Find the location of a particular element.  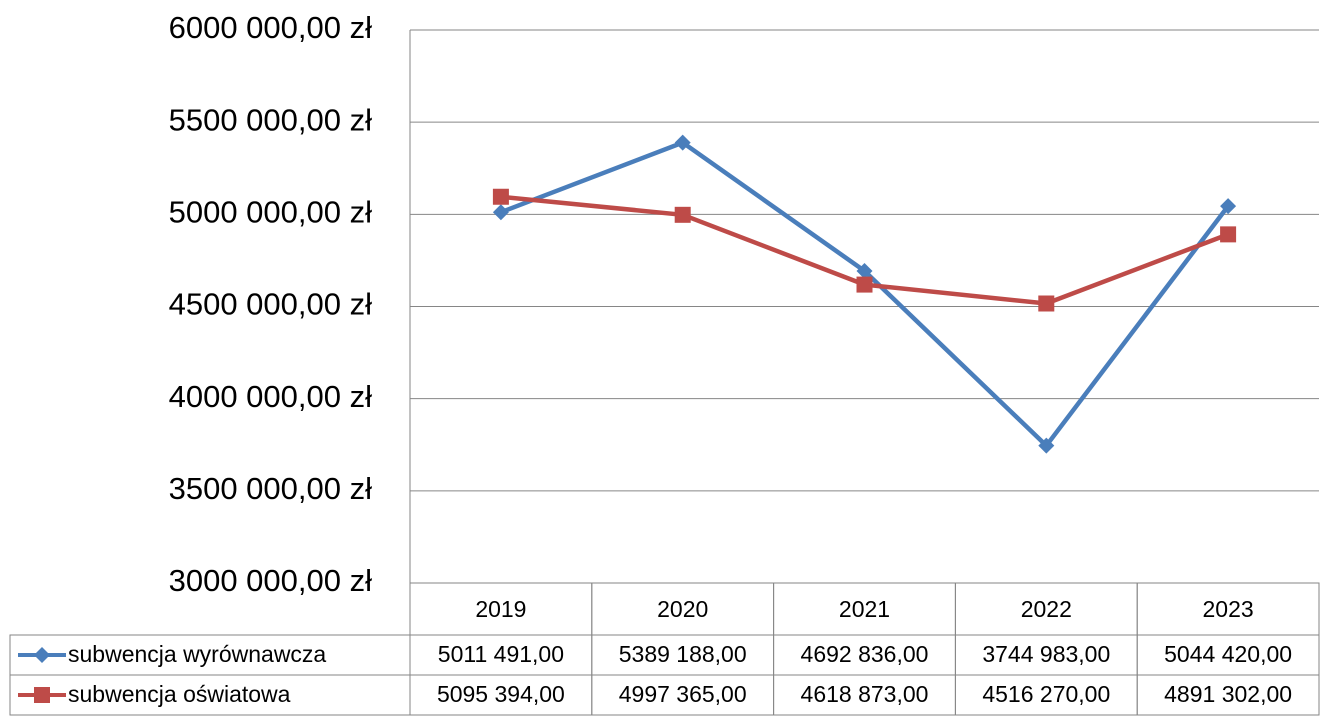

table-value: 4618 873,00 is located at coordinates (865, 694).